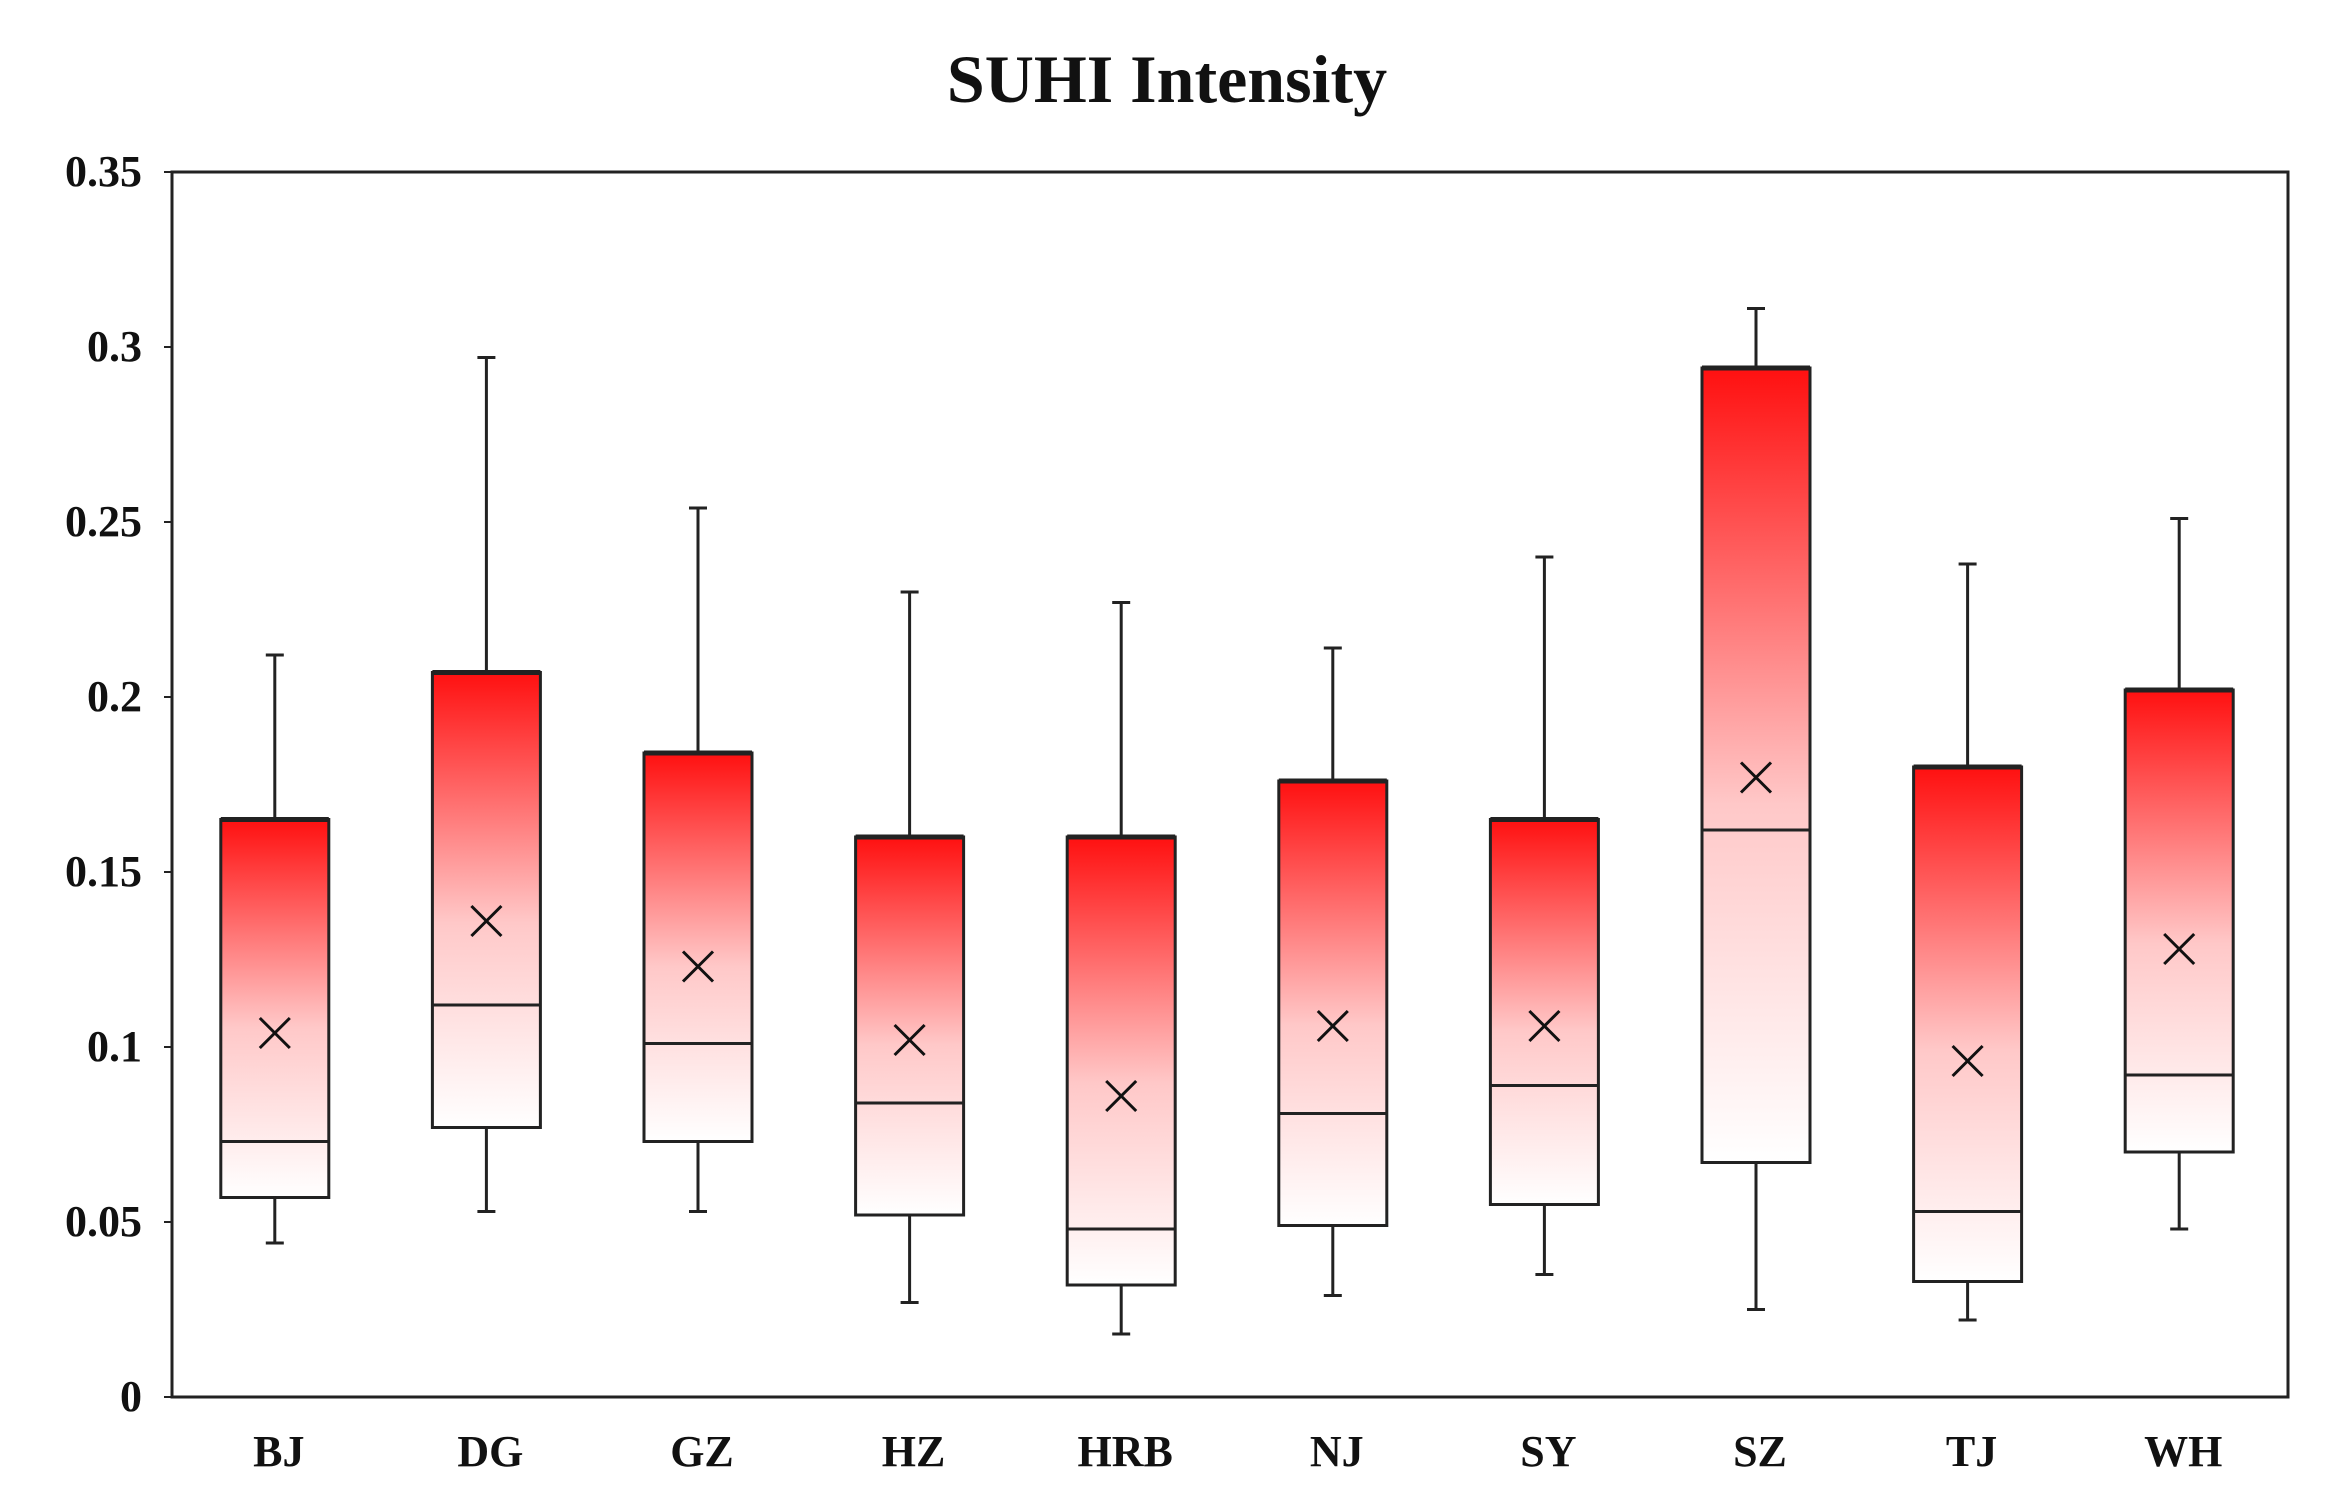 The image size is (2335, 1511). What do you see at coordinates (103, 871) in the screenshot?
I see `y-tick-label: 0.15` at bounding box center [103, 871].